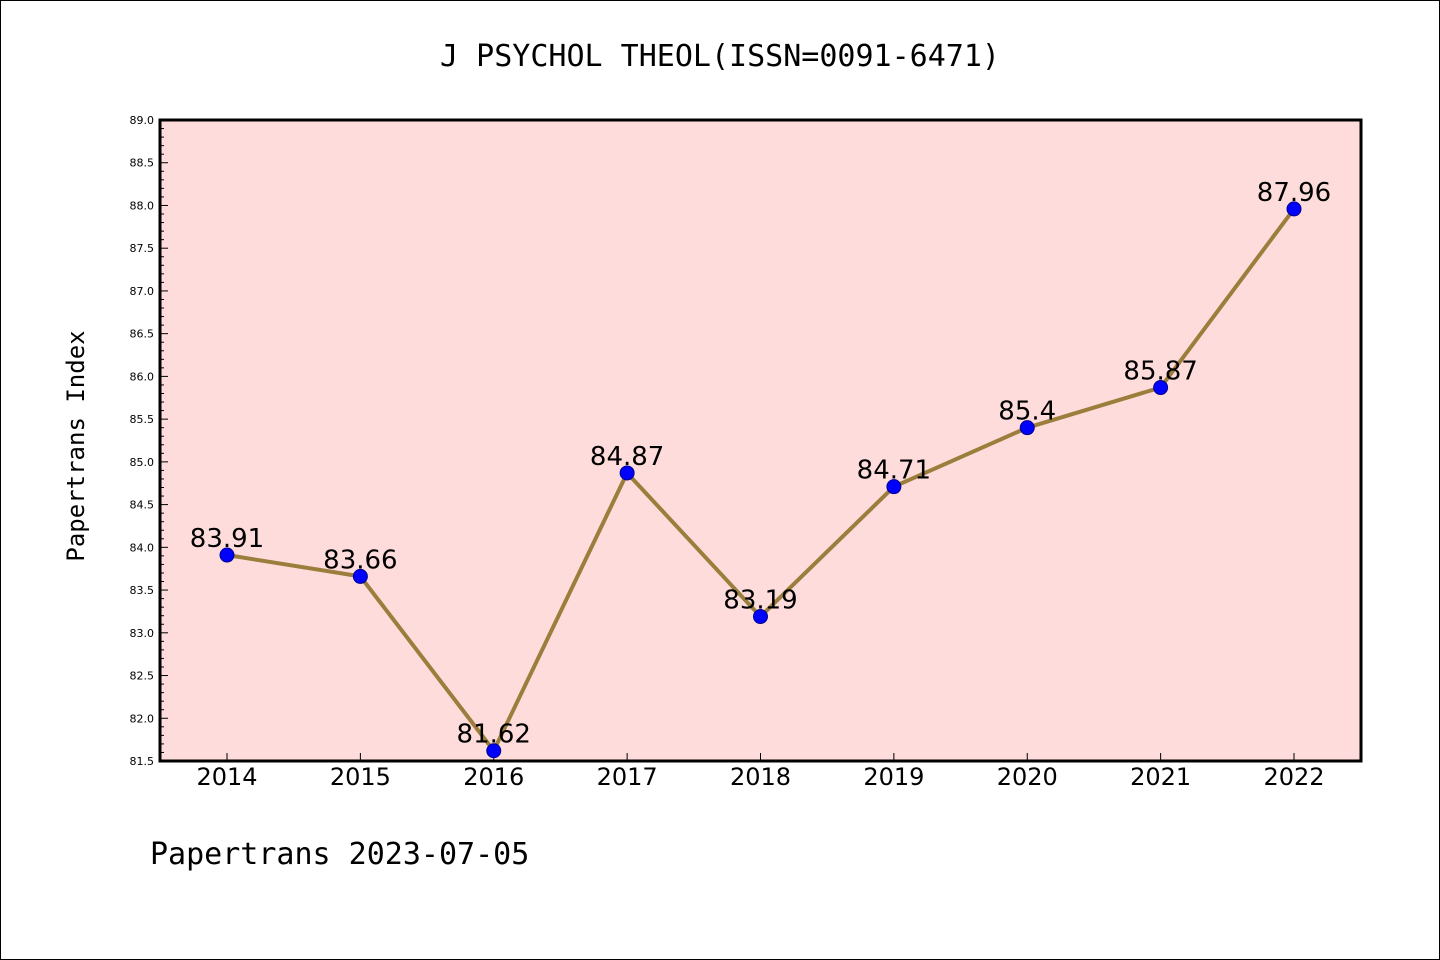  What do you see at coordinates (894, 471) in the screenshot?
I see `data-label: 84.71` at bounding box center [894, 471].